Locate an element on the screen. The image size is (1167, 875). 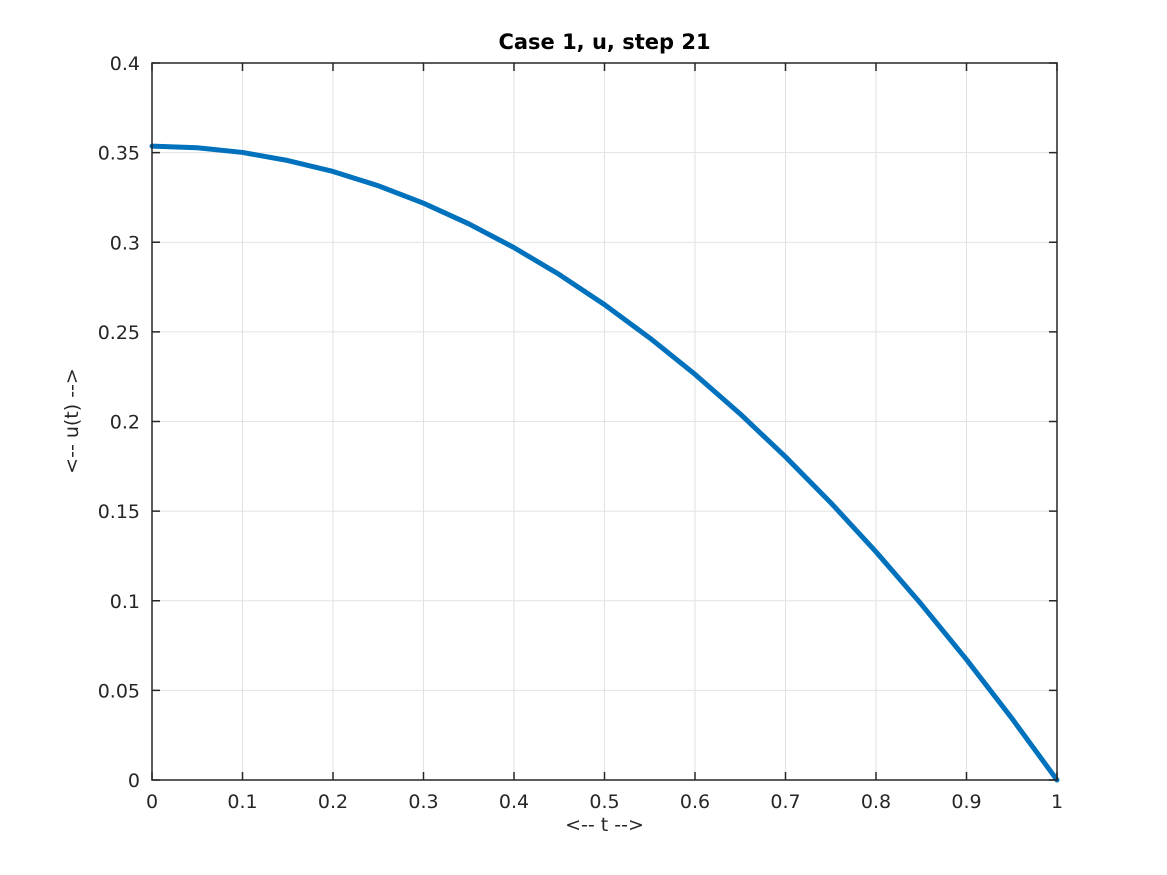
x-tick-label: 0.2 is located at coordinates (333, 802).